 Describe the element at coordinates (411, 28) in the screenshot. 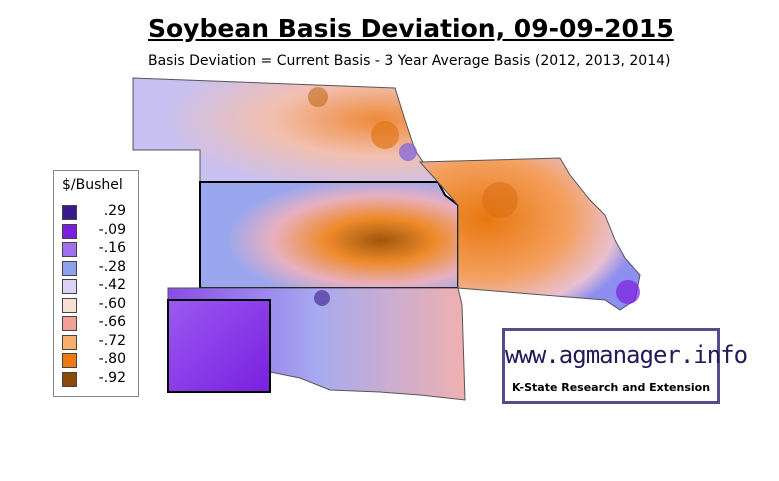

I see `title: Soybean Basis Deviation, 09-09-2015` at that location.